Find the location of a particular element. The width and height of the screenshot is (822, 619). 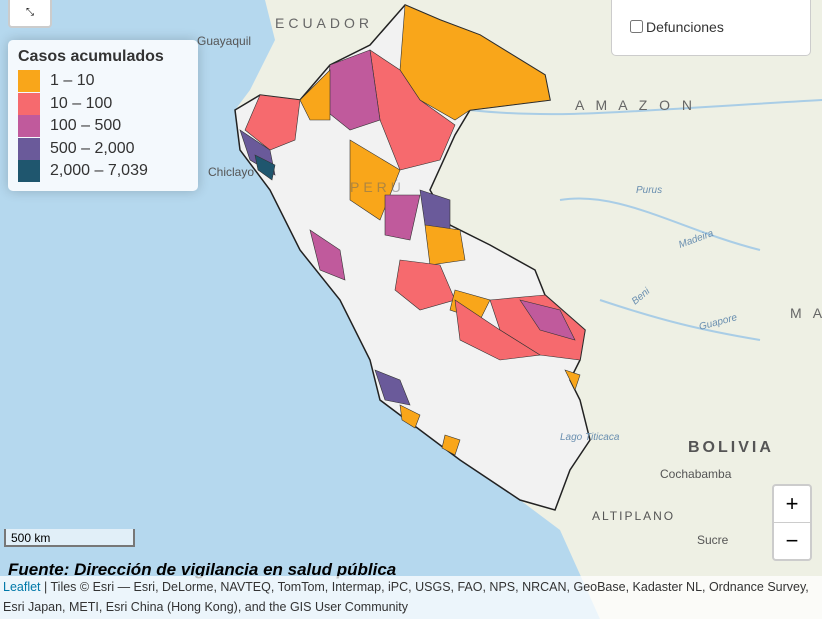

legend-label: 500 – 2,000 is located at coordinates (92, 148).